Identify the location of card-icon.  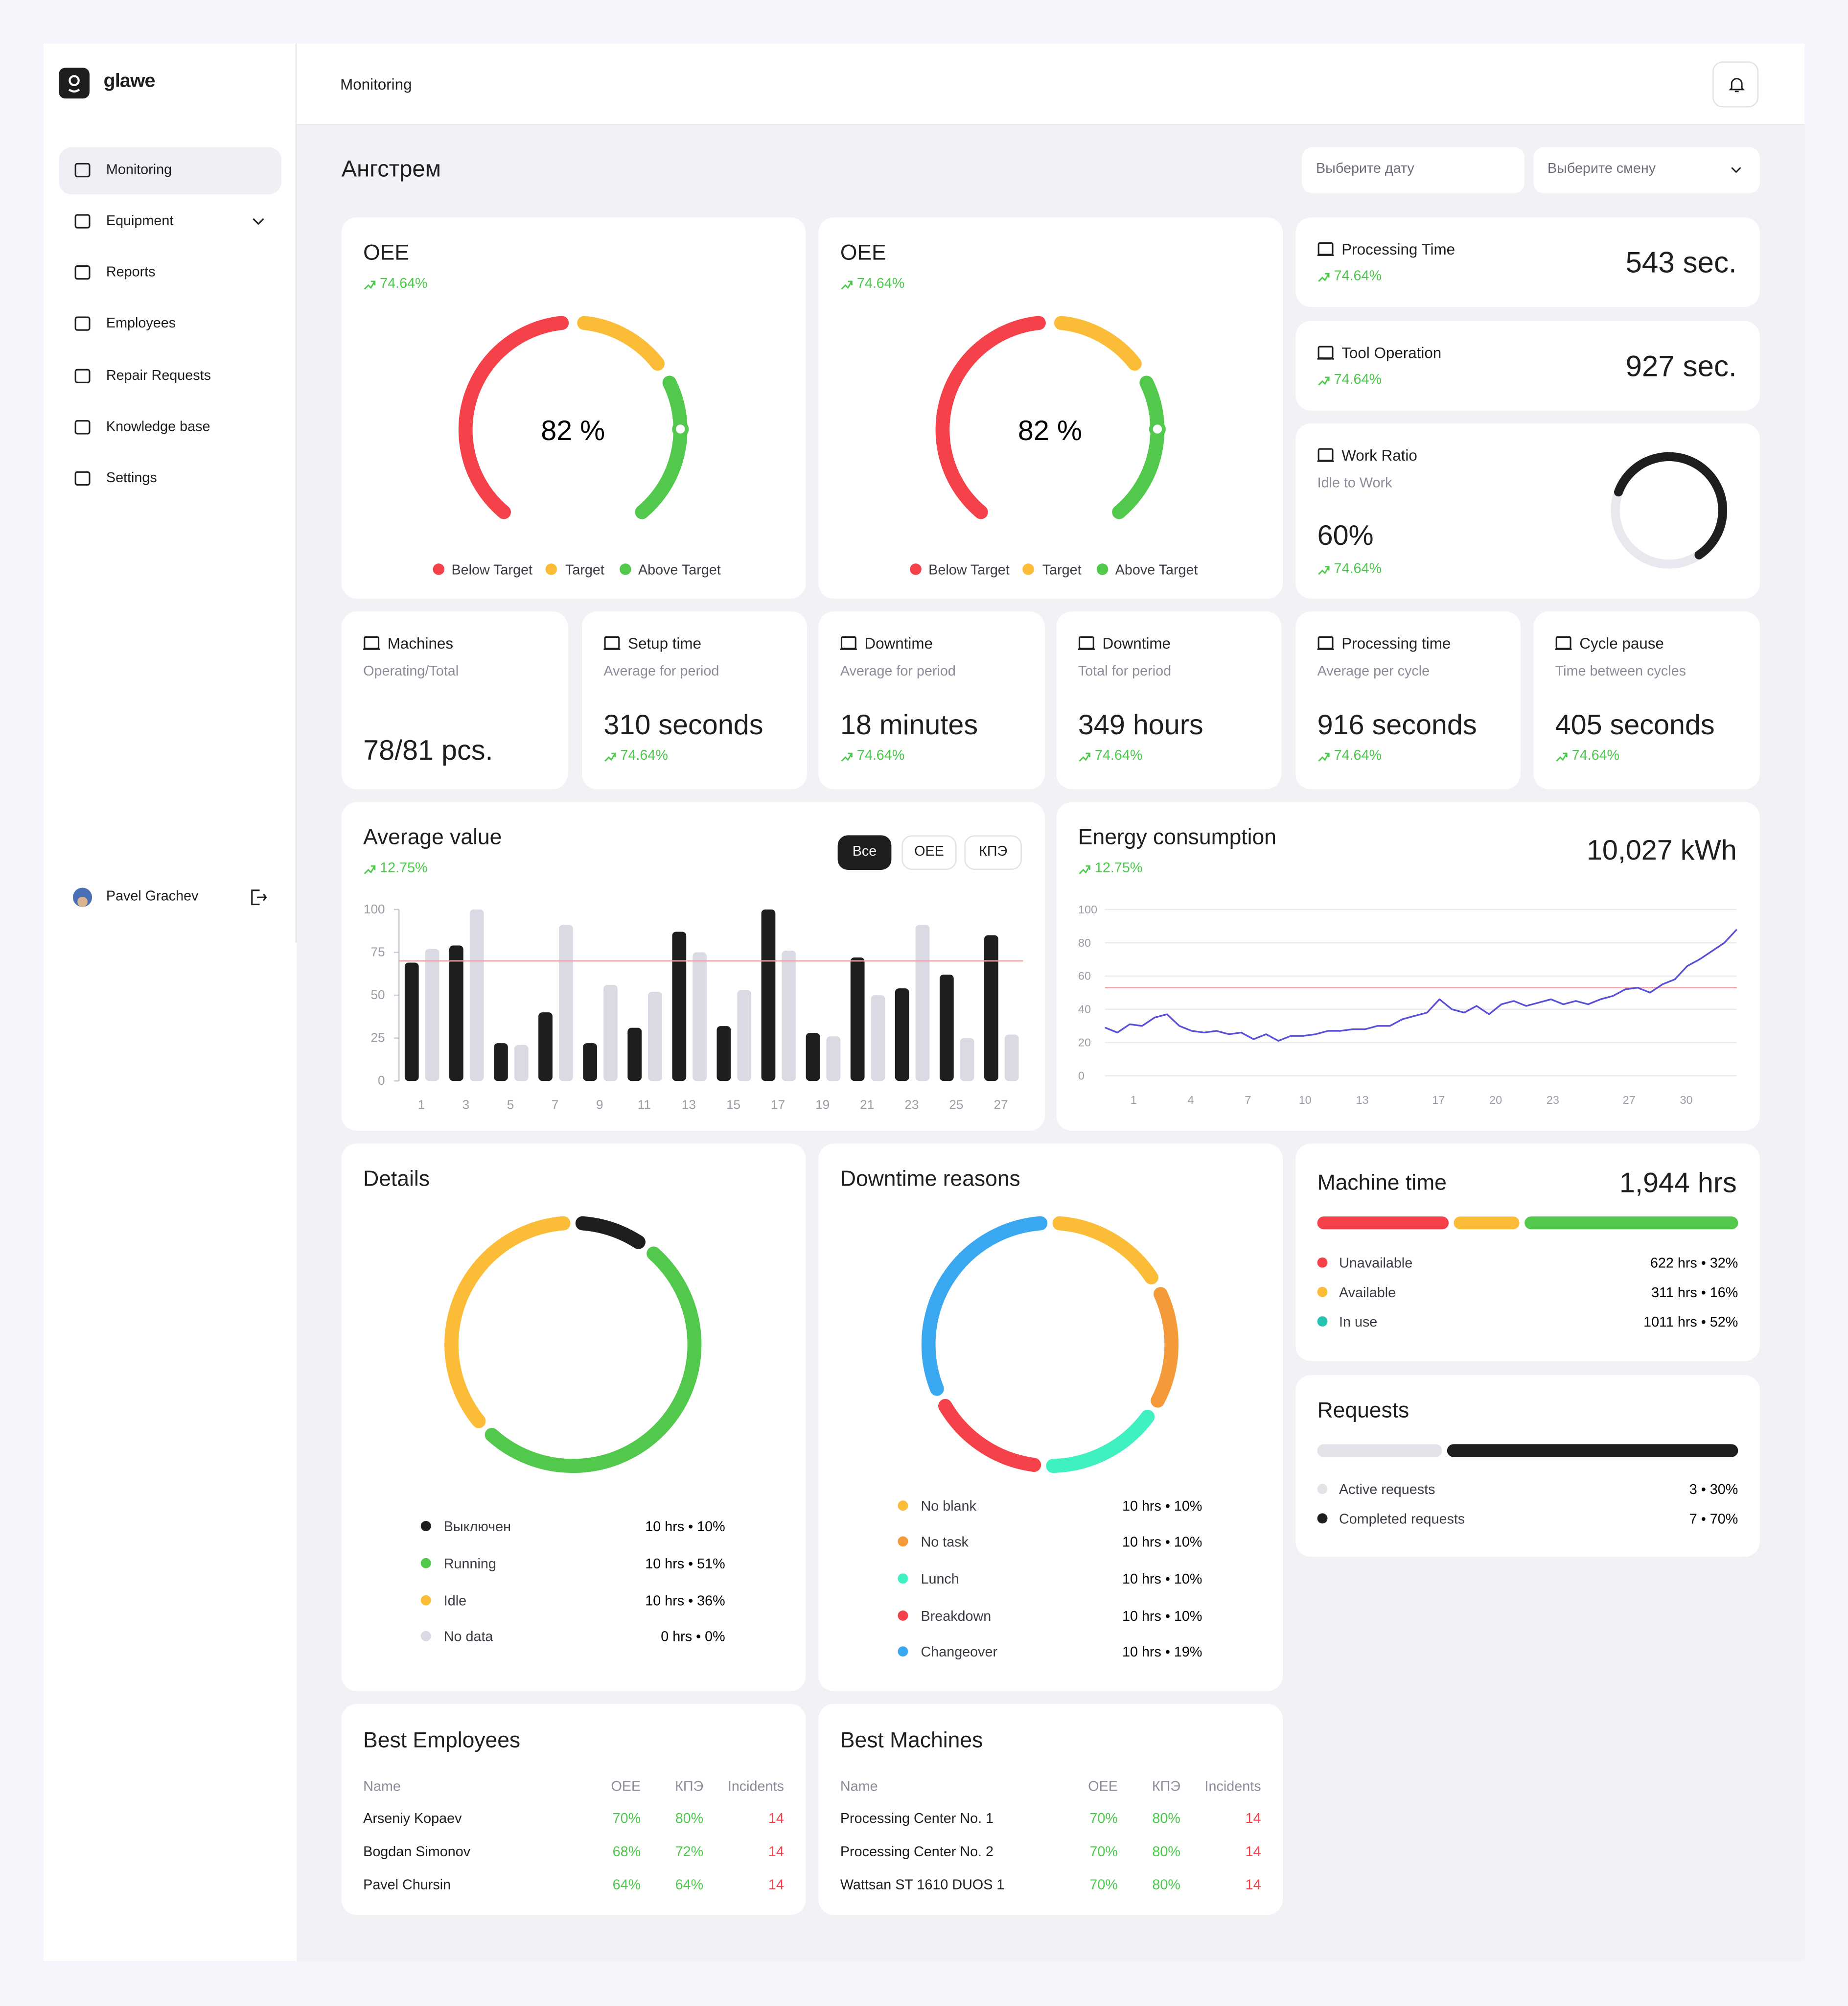
(1086, 643).